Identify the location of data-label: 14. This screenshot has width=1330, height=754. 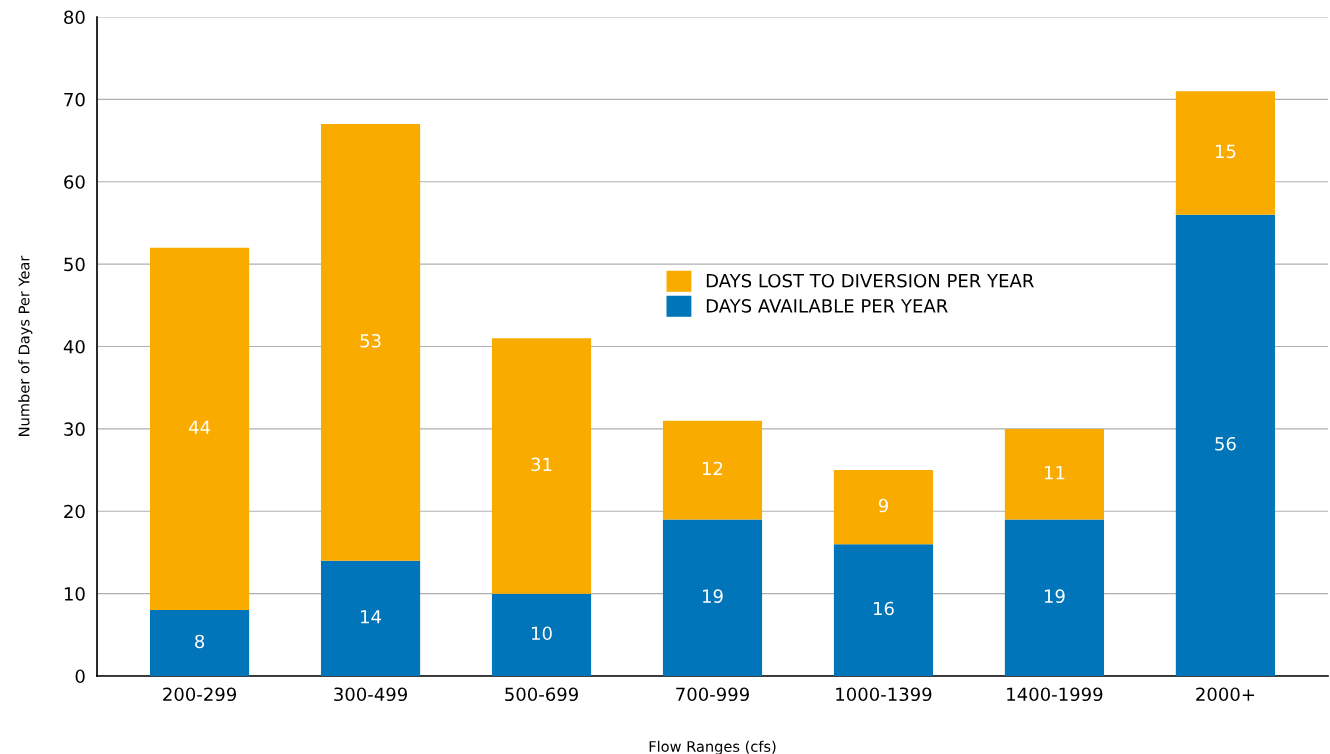
(371, 617).